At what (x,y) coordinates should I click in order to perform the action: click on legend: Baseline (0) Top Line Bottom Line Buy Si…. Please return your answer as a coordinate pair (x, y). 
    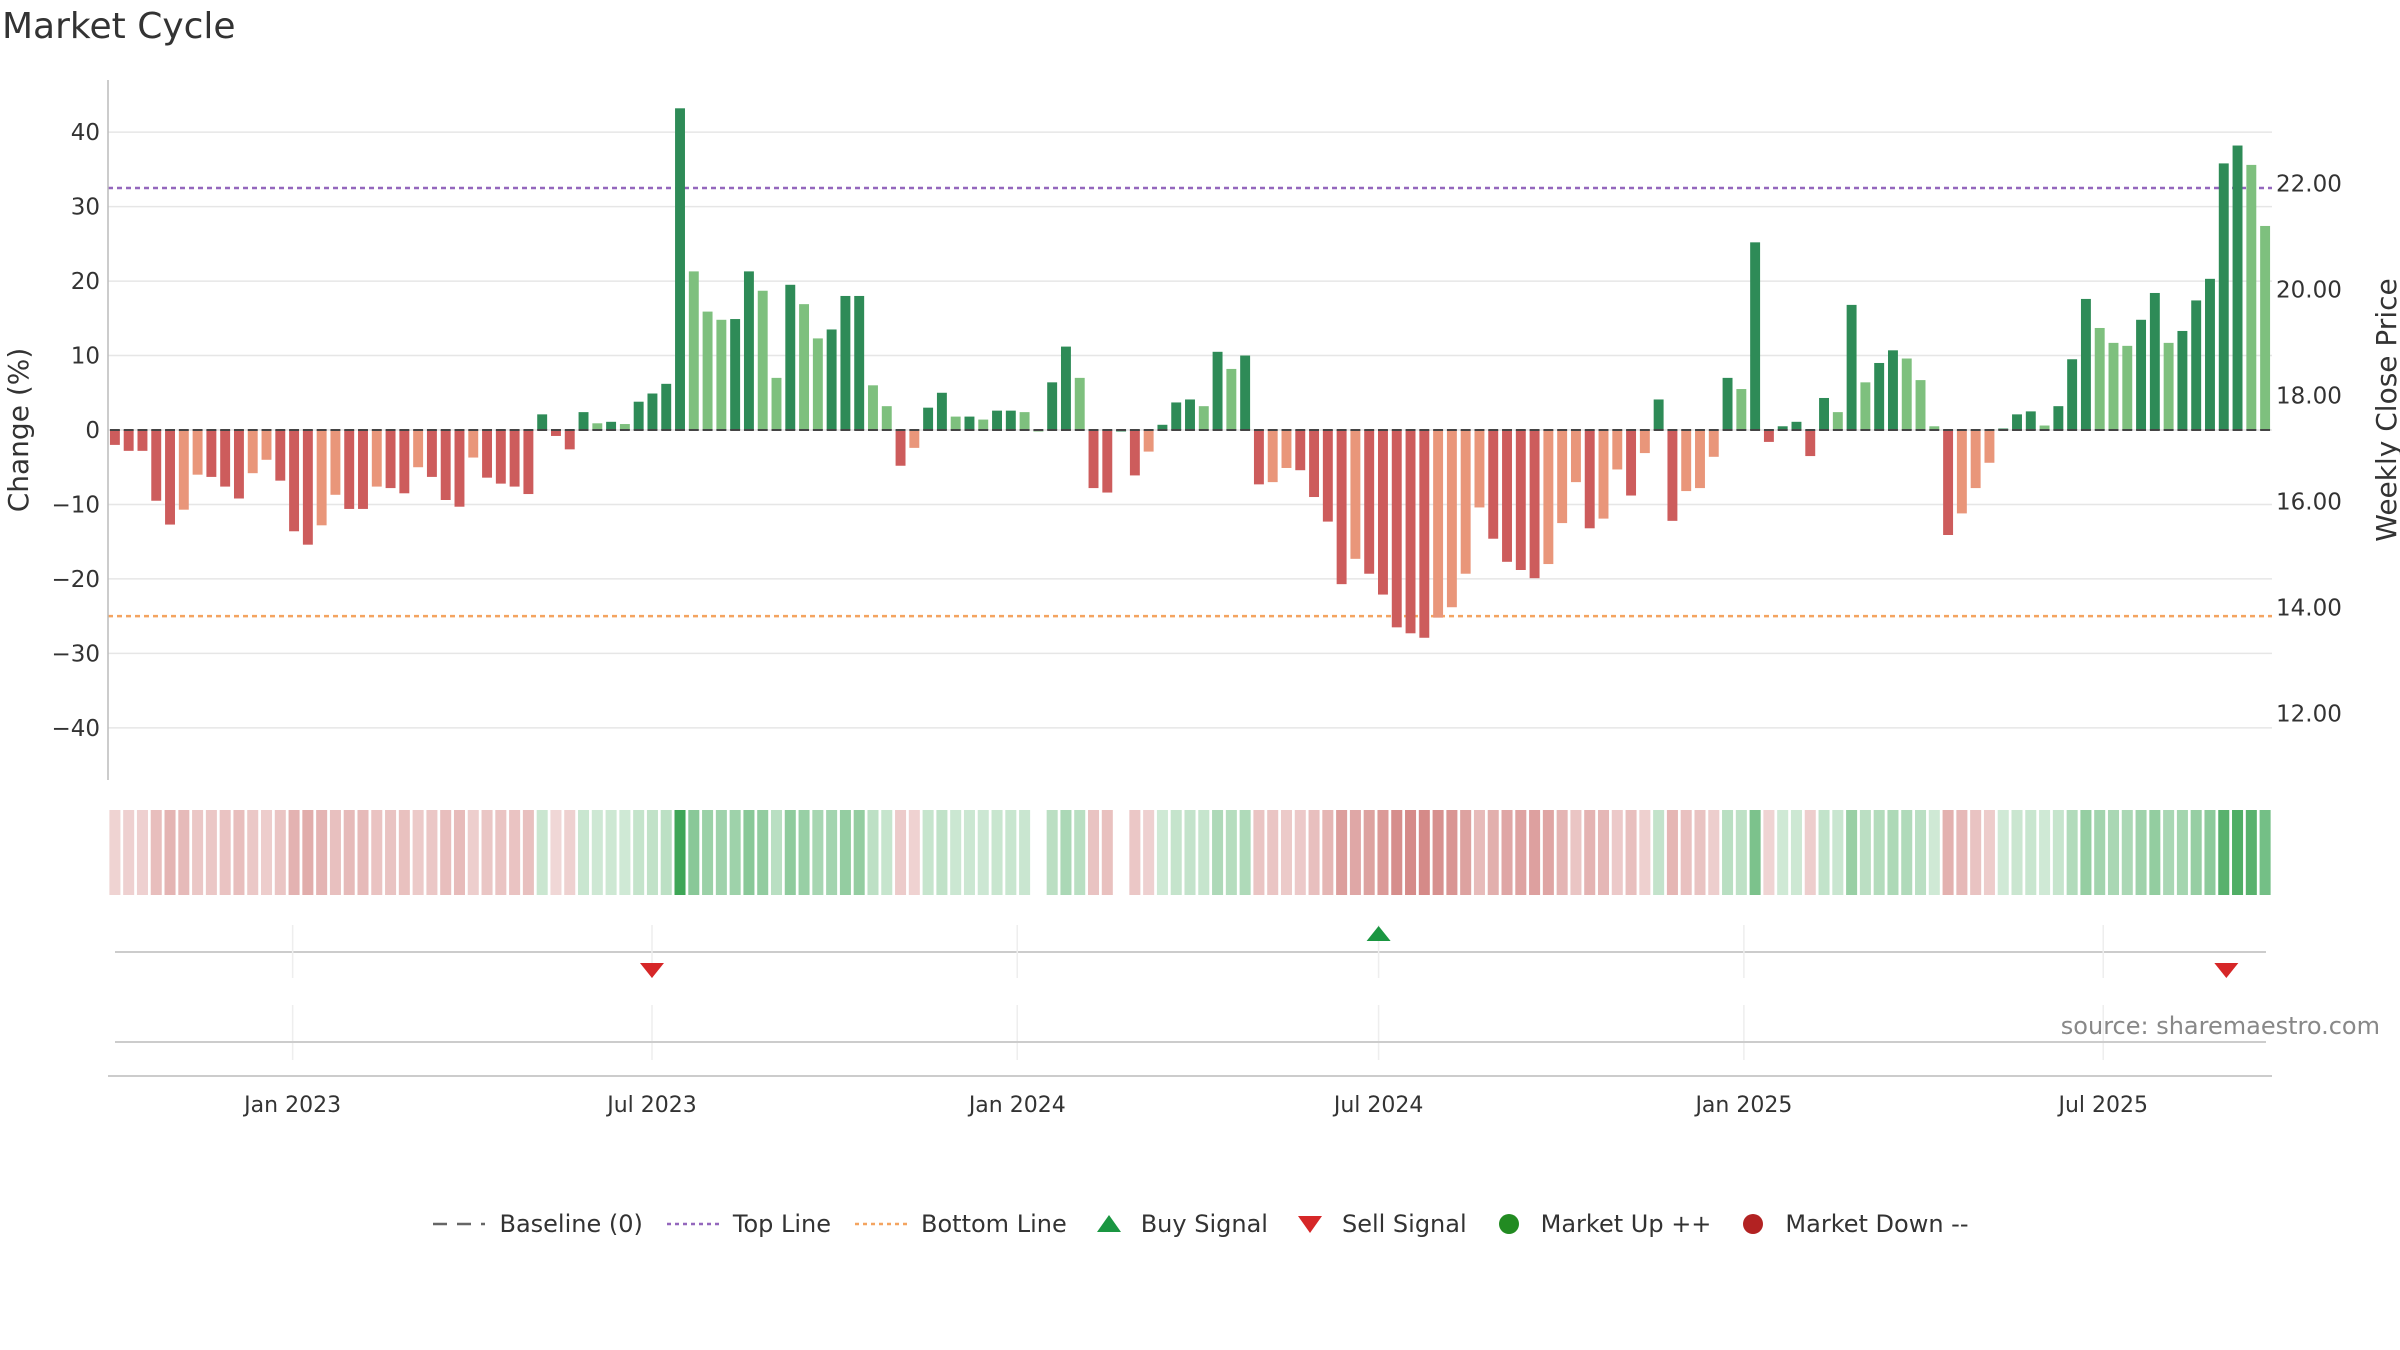
    Looking at the image, I should click on (1200, 1224).